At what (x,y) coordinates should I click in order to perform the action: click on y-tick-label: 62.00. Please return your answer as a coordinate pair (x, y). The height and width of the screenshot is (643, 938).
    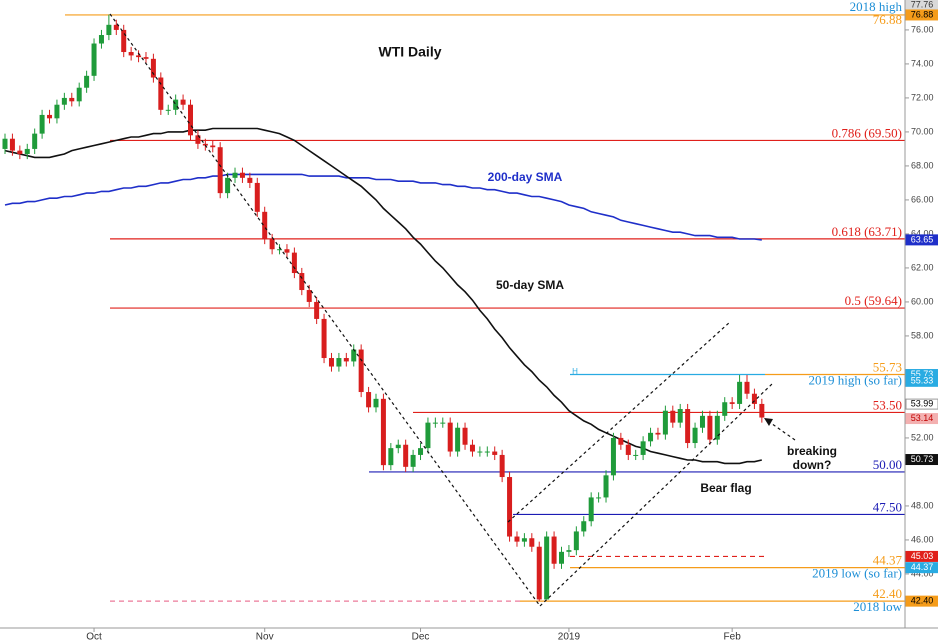
    Looking at the image, I should click on (922, 267).